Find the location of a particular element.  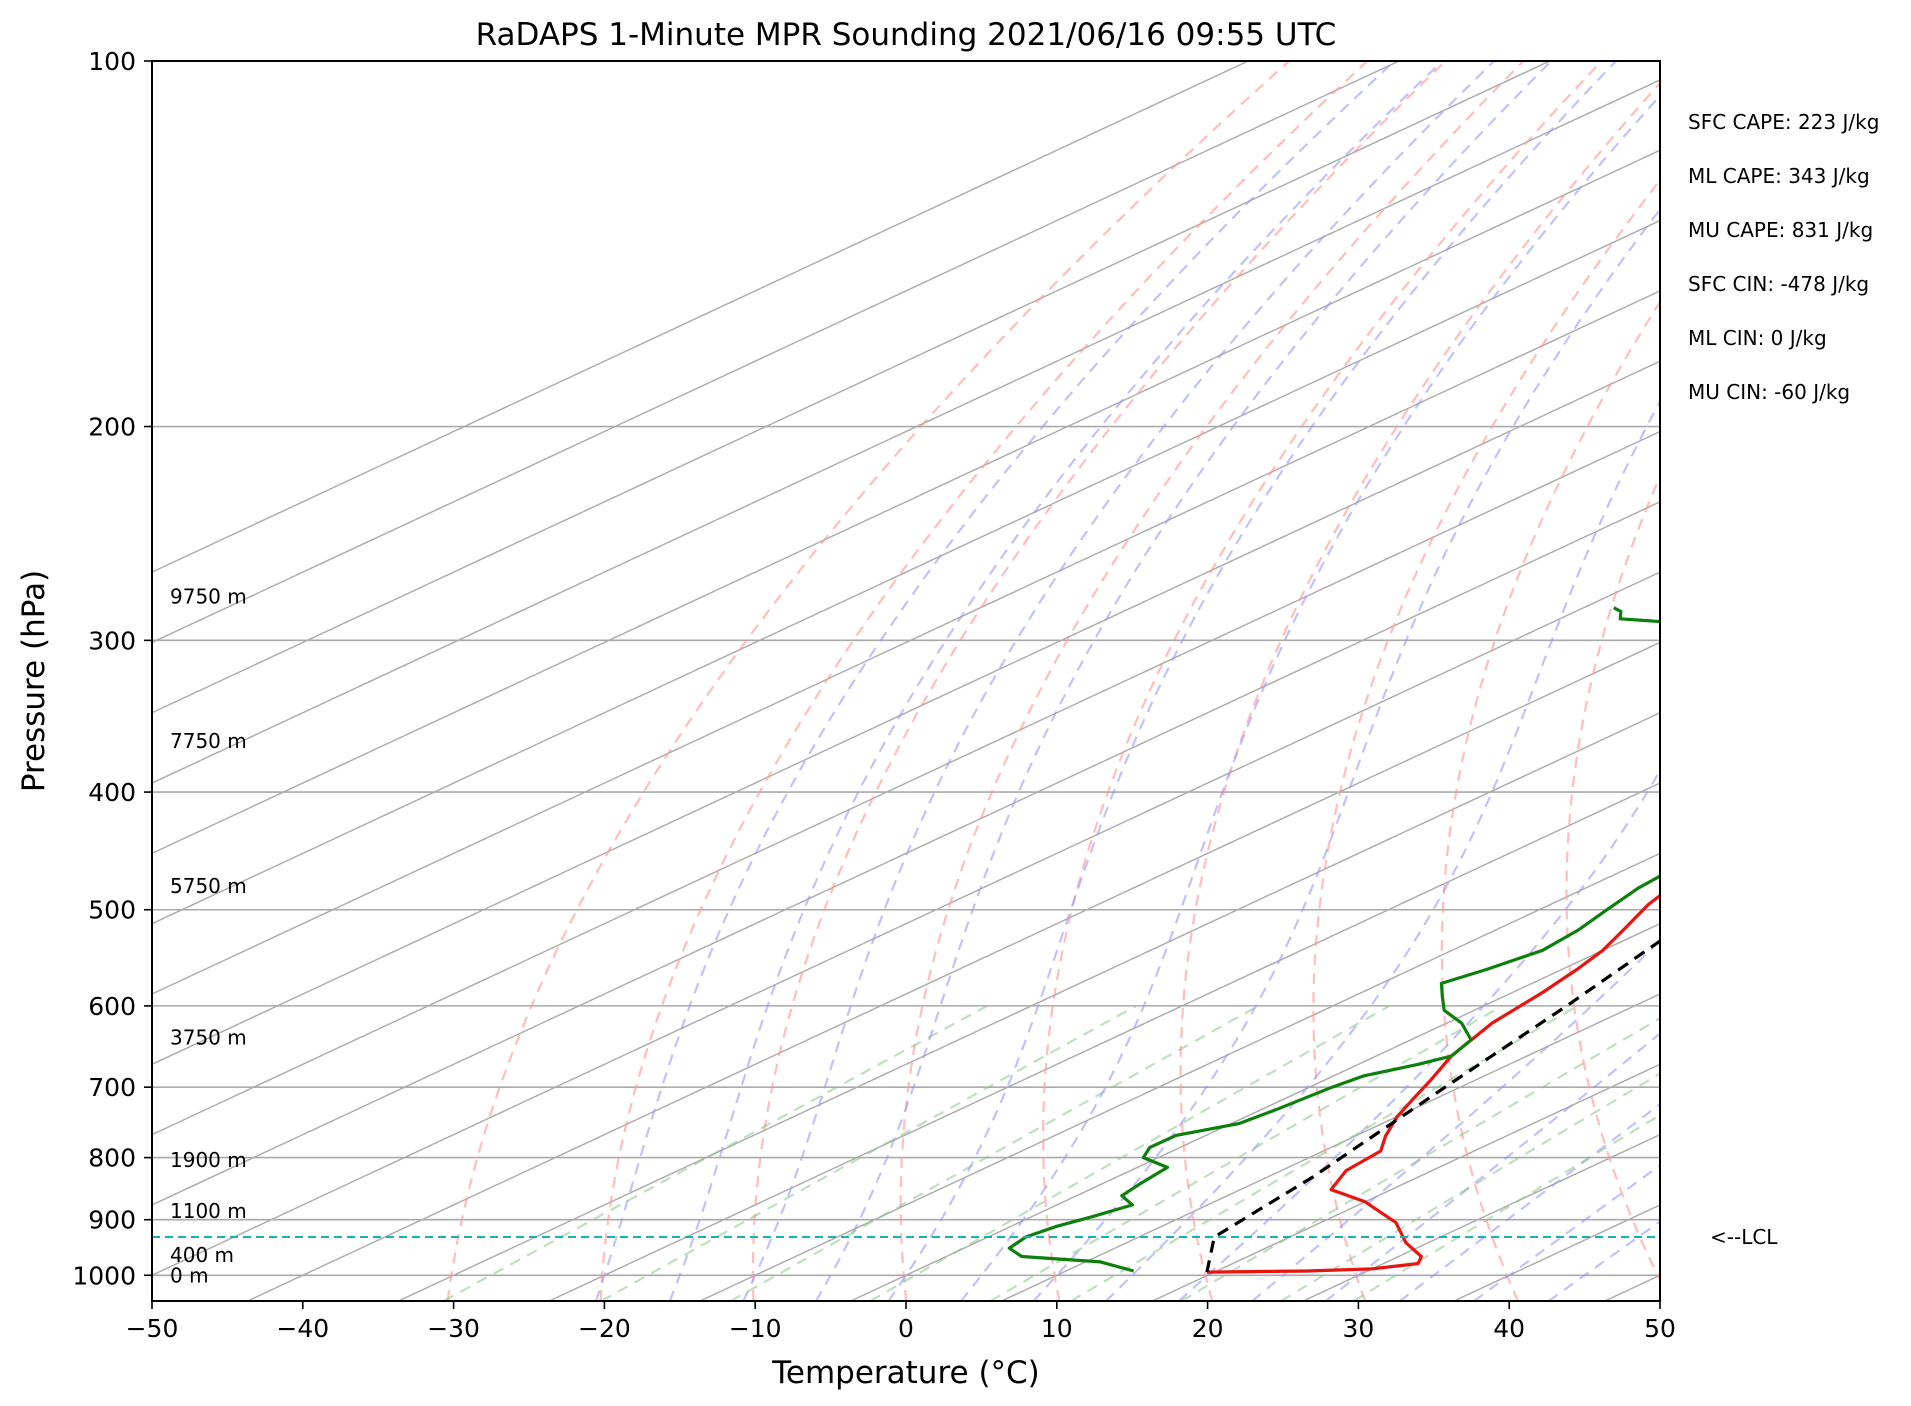

x-tick-label: −20 is located at coordinates (604, 1328).